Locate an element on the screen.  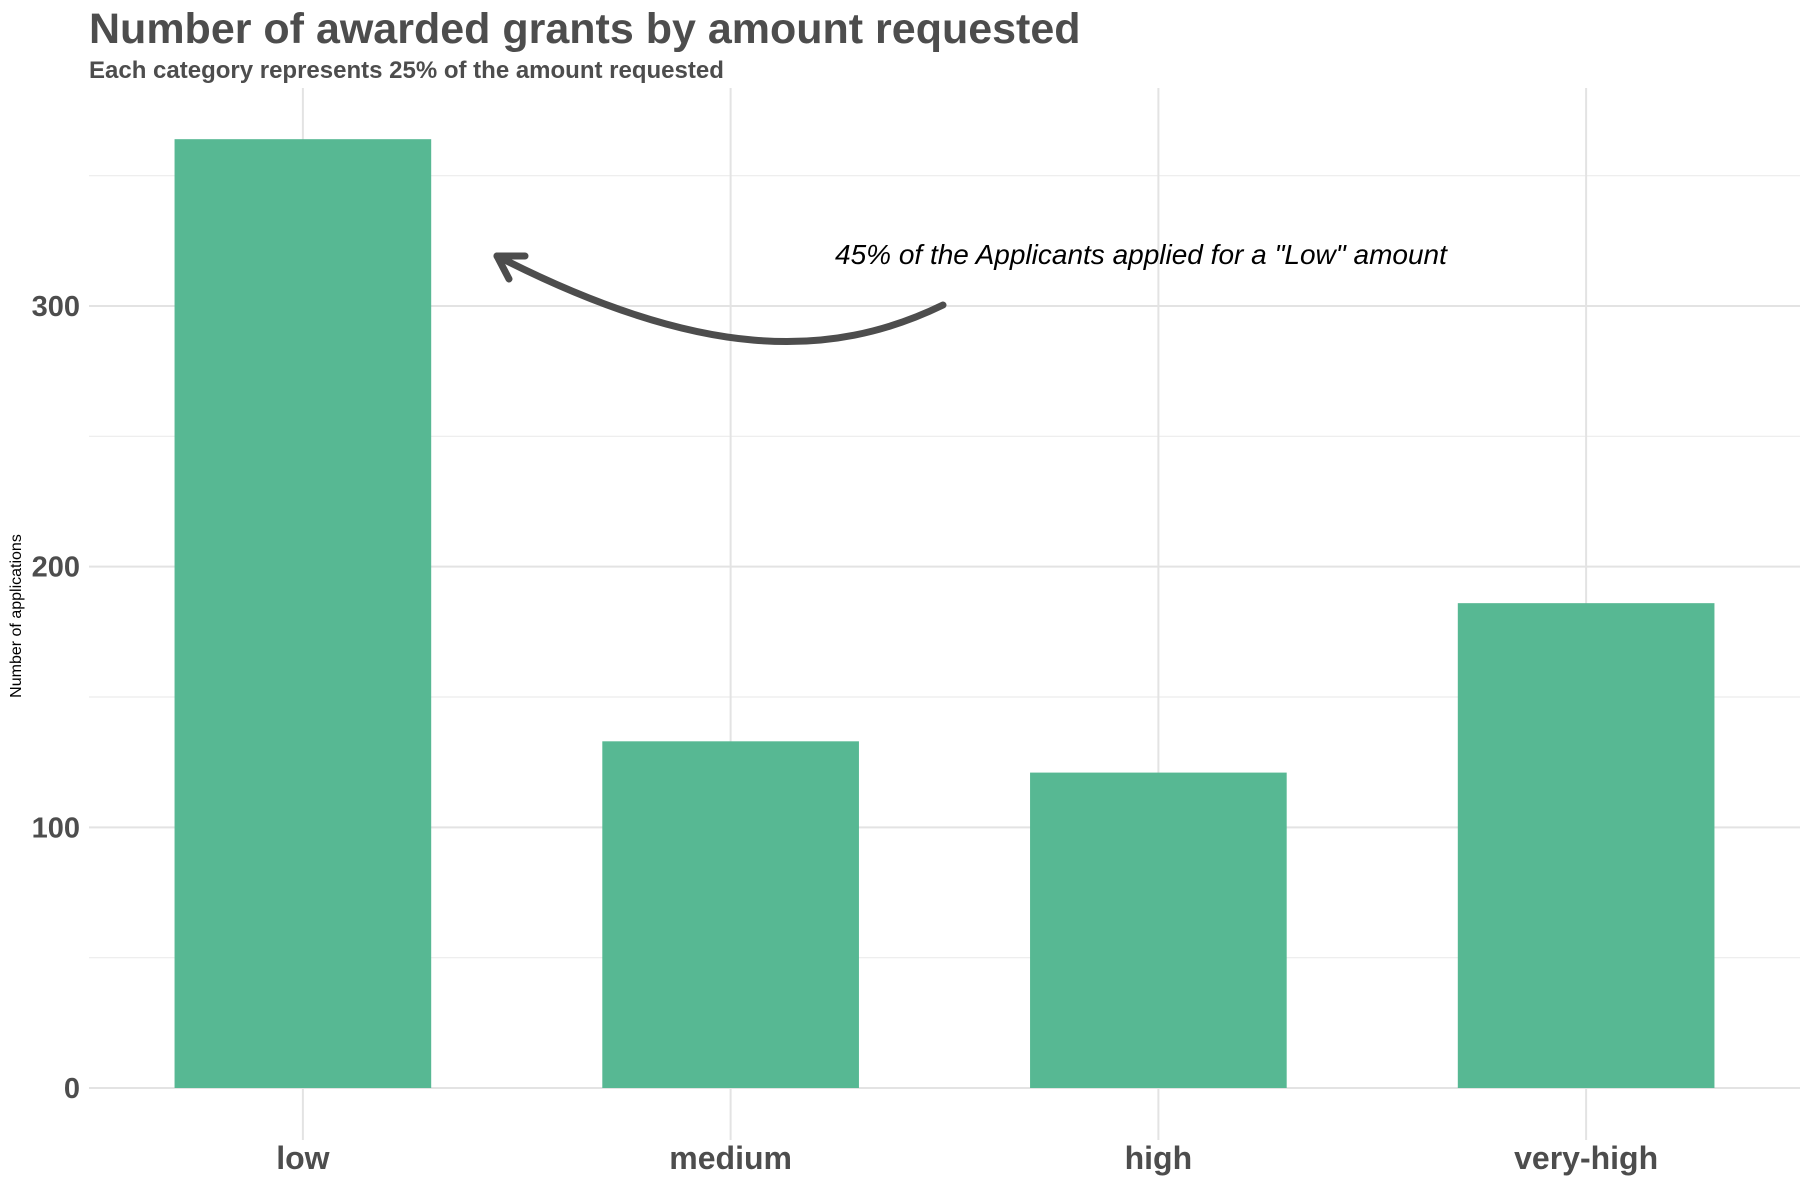
annotation-arrow-curve is located at coordinates (720, 299).